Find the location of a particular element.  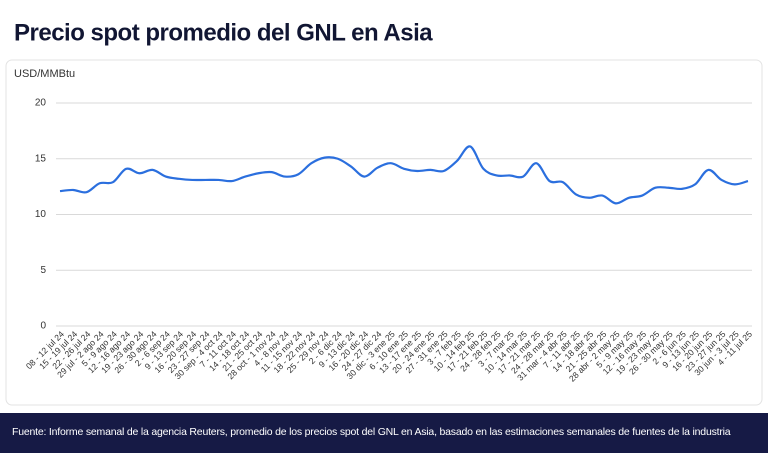

y-tick-label: 20 is located at coordinates (41, 103).